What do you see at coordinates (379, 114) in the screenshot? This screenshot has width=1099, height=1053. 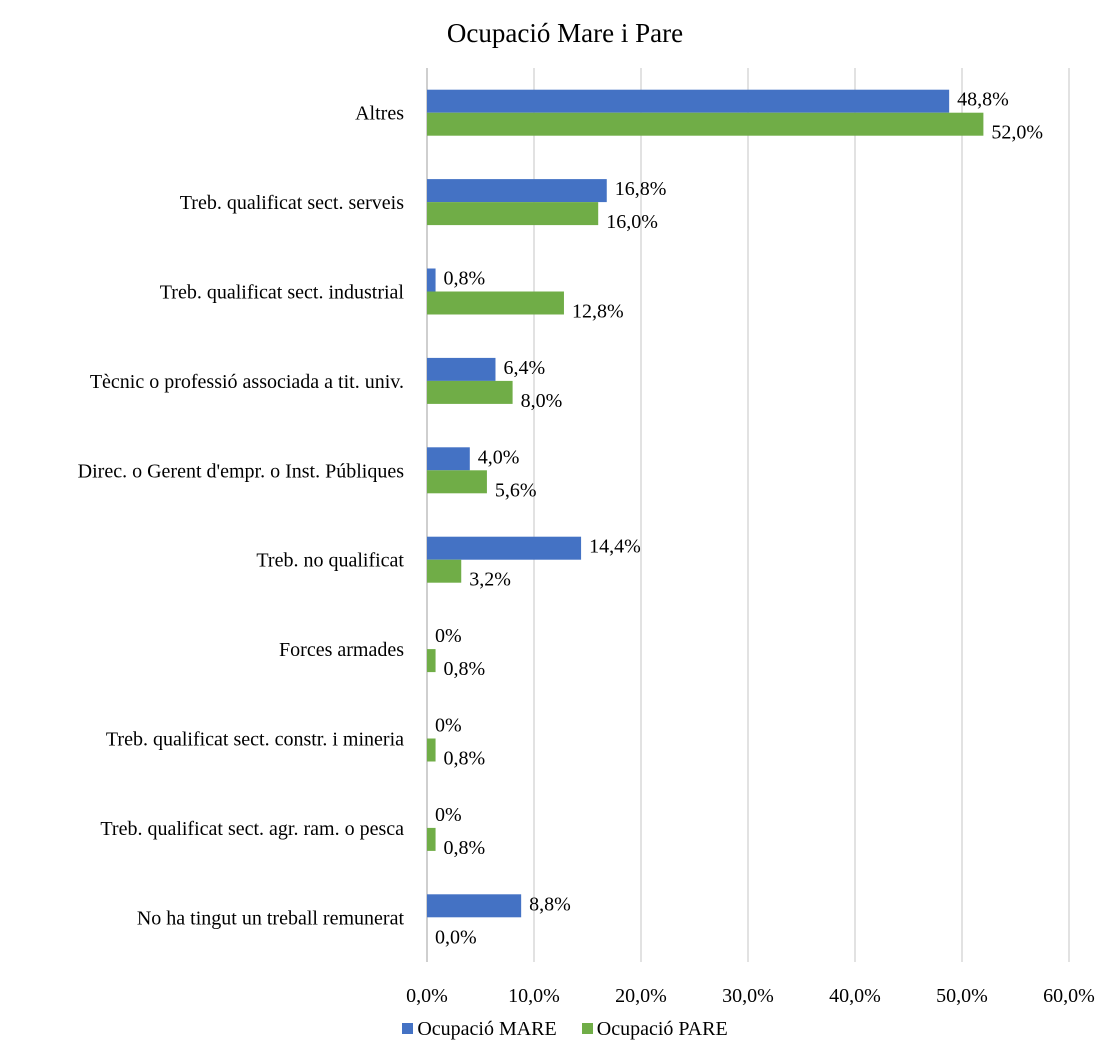 I see `category-label: Altres` at bounding box center [379, 114].